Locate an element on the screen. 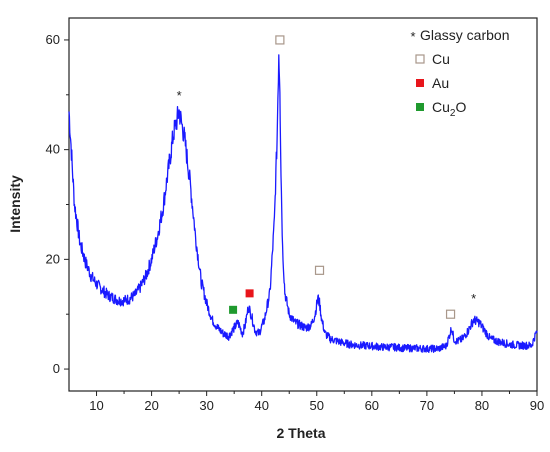  legend-label-au: Au is located at coordinates (440, 83).